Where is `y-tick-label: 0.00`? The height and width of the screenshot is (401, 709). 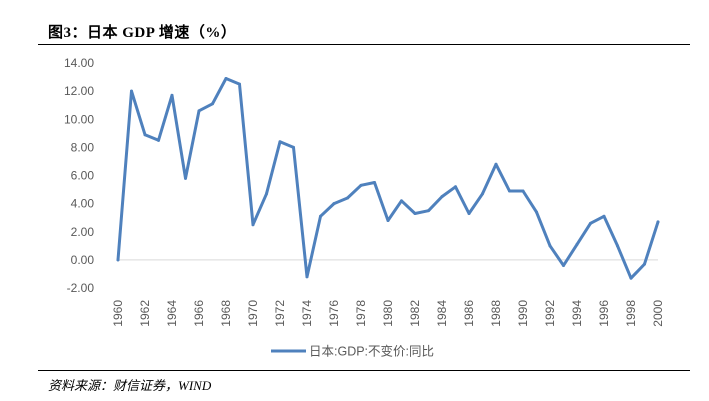 y-tick-label: 0.00 is located at coordinates (83, 260).